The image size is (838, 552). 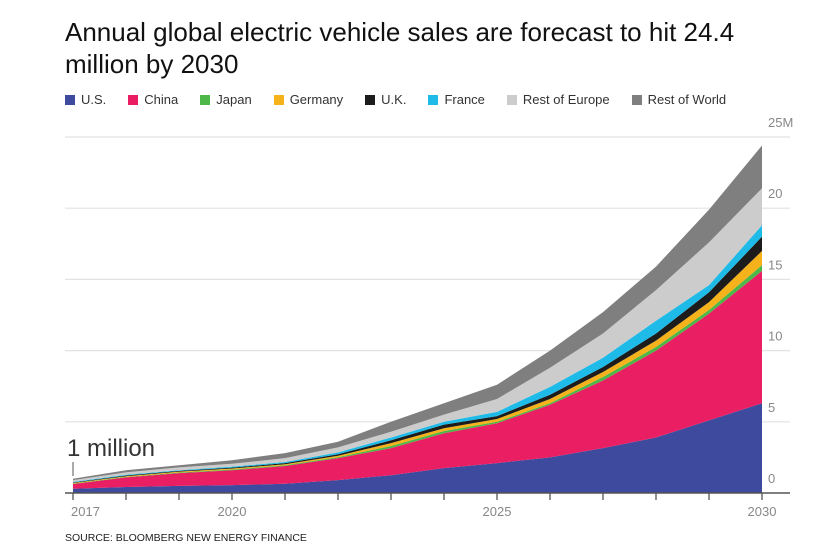 What do you see at coordinates (775, 264) in the screenshot?
I see `y-tick-label: 15` at bounding box center [775, 264].